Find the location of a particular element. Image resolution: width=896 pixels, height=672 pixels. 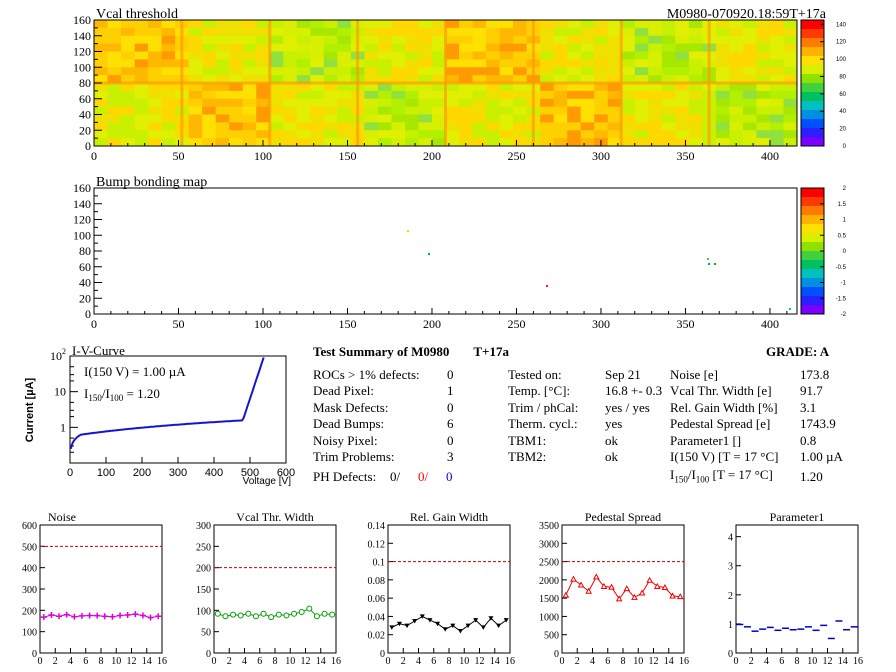

map-y-tick-label: 20 is located at coordinates (85, 130).